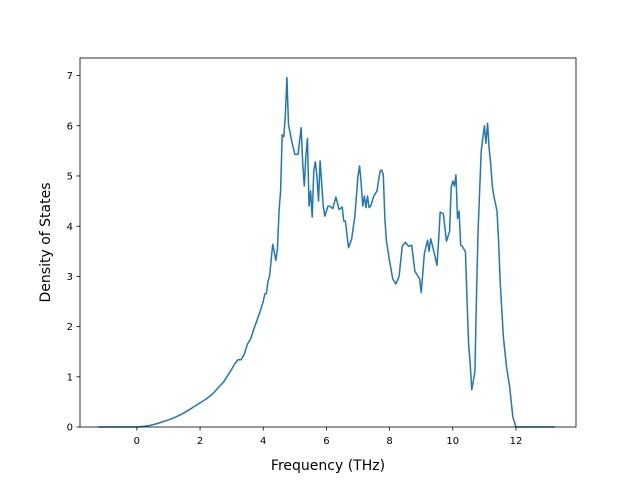 This screenshot has height=480, width=640. Describe the element at coordinates (46, 243) in the screenshot. I see `y-axis-label: Density of States` at that location.